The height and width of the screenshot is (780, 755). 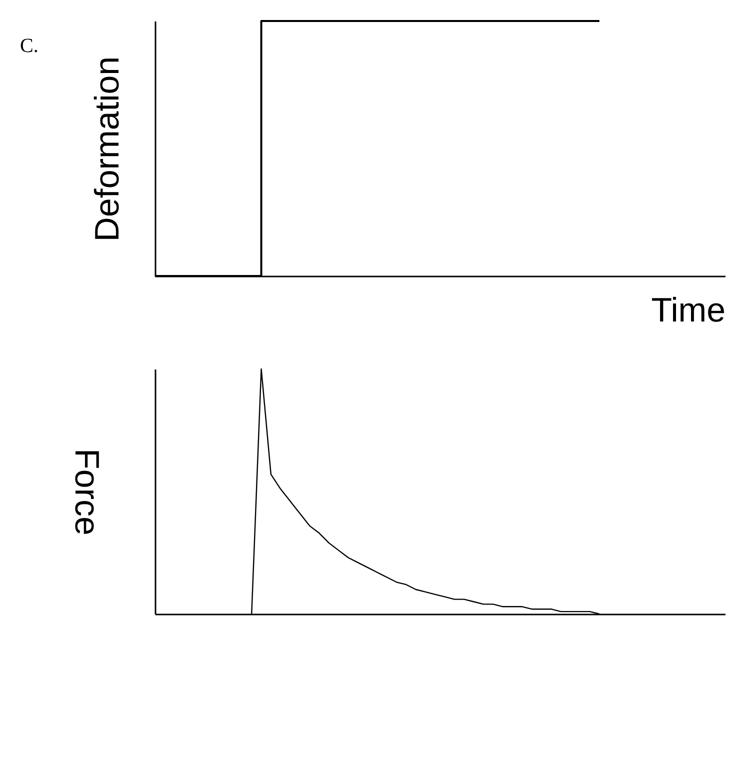 I want to click on text: C., so click(x=29, y=46).